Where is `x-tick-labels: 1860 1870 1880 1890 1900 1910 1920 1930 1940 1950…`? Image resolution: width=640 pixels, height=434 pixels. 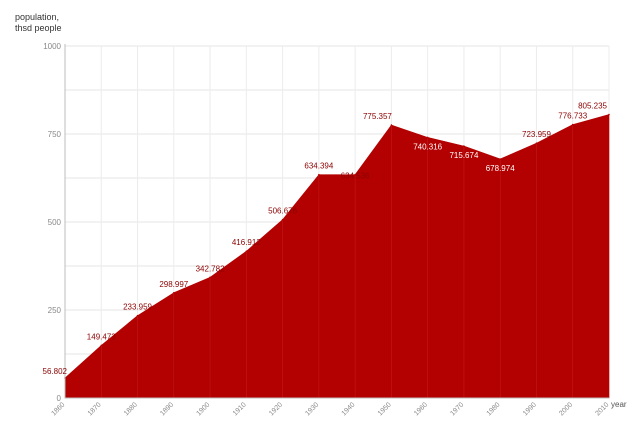 x-tick-labels: 1860 1870 1880 1890 1900 1910 1920 1930 1940 1950… is located at coordinates (330, 409).